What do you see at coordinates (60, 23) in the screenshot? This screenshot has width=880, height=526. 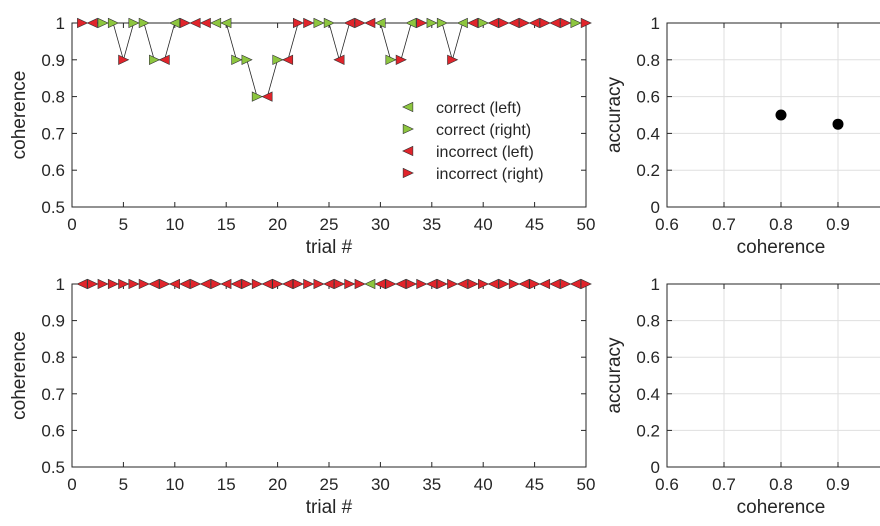 I see `y-tick-label: 1` at bounding box center [60, 23].